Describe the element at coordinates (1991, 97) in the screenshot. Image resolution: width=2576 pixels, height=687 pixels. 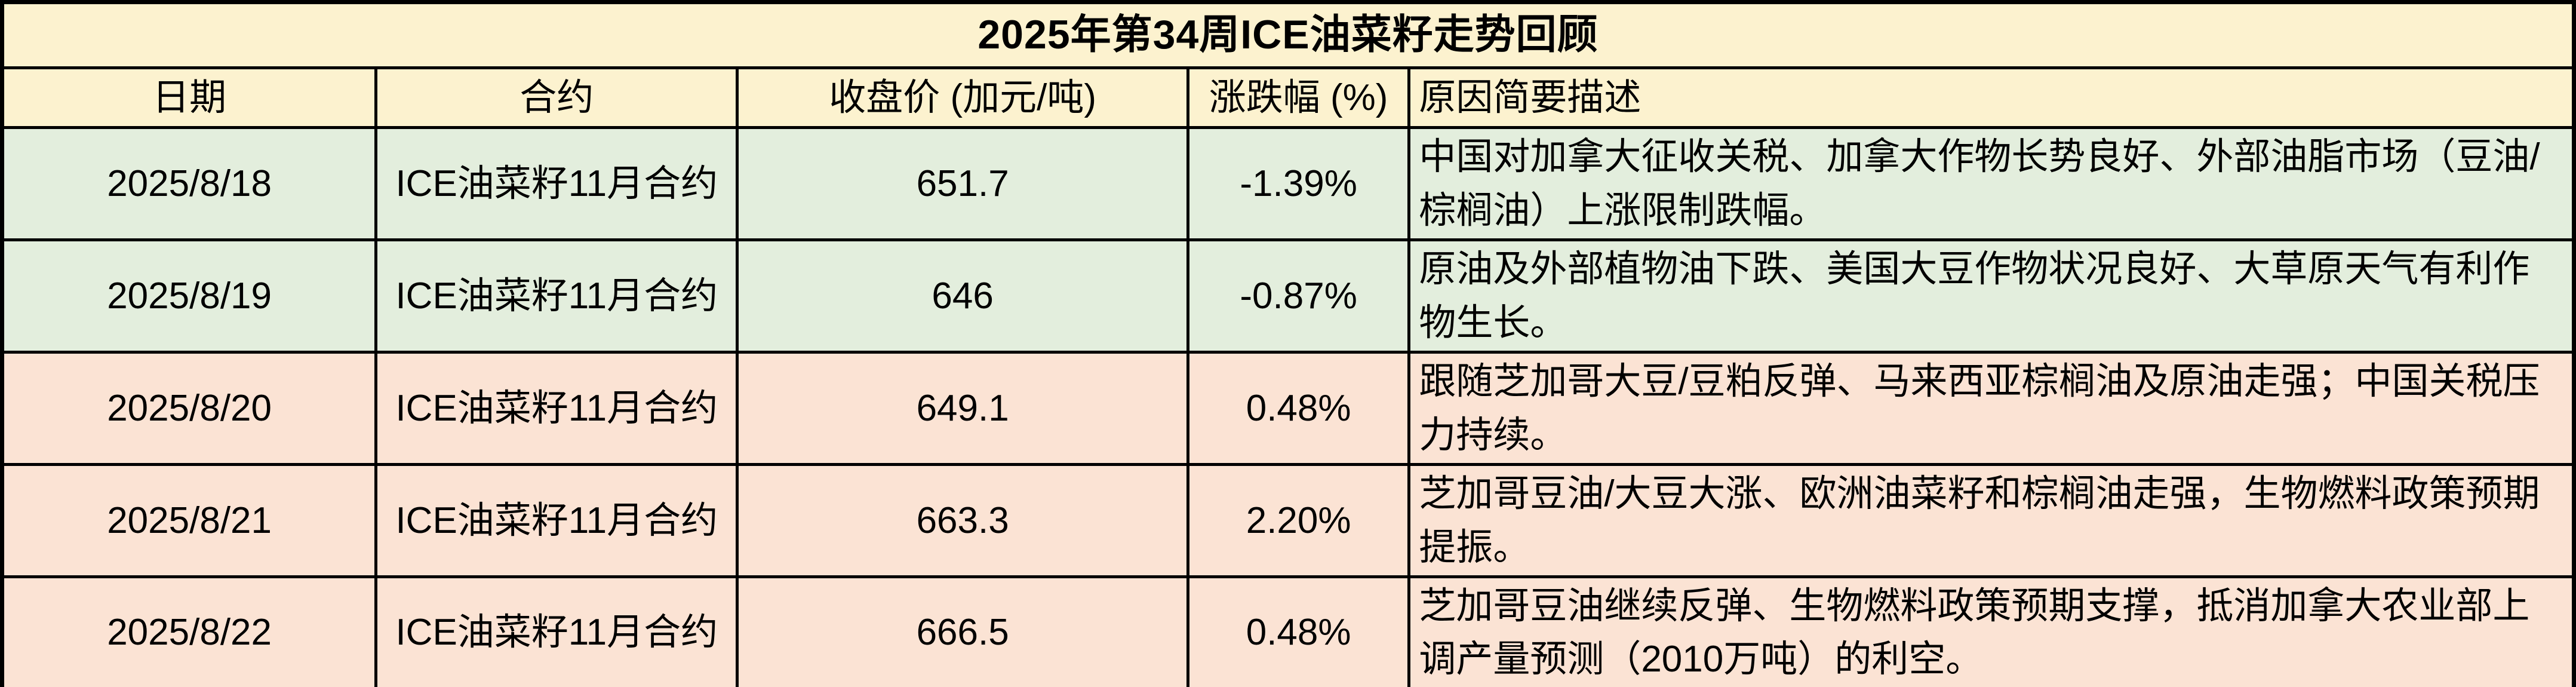
I see `header-reason: 原因简要描述` at that location.